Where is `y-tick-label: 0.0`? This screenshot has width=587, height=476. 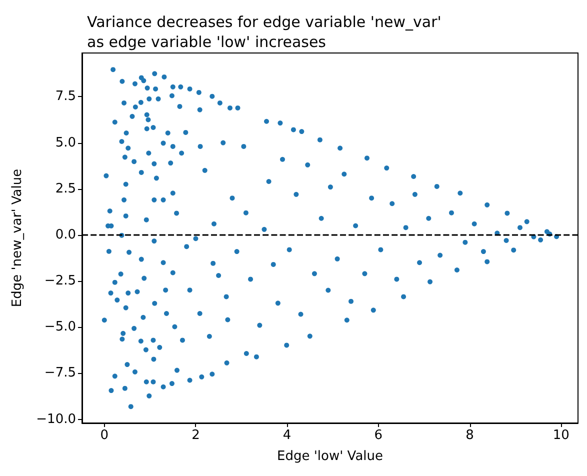
y-tick-label: 0.0 is located at coordinates (65, 234).